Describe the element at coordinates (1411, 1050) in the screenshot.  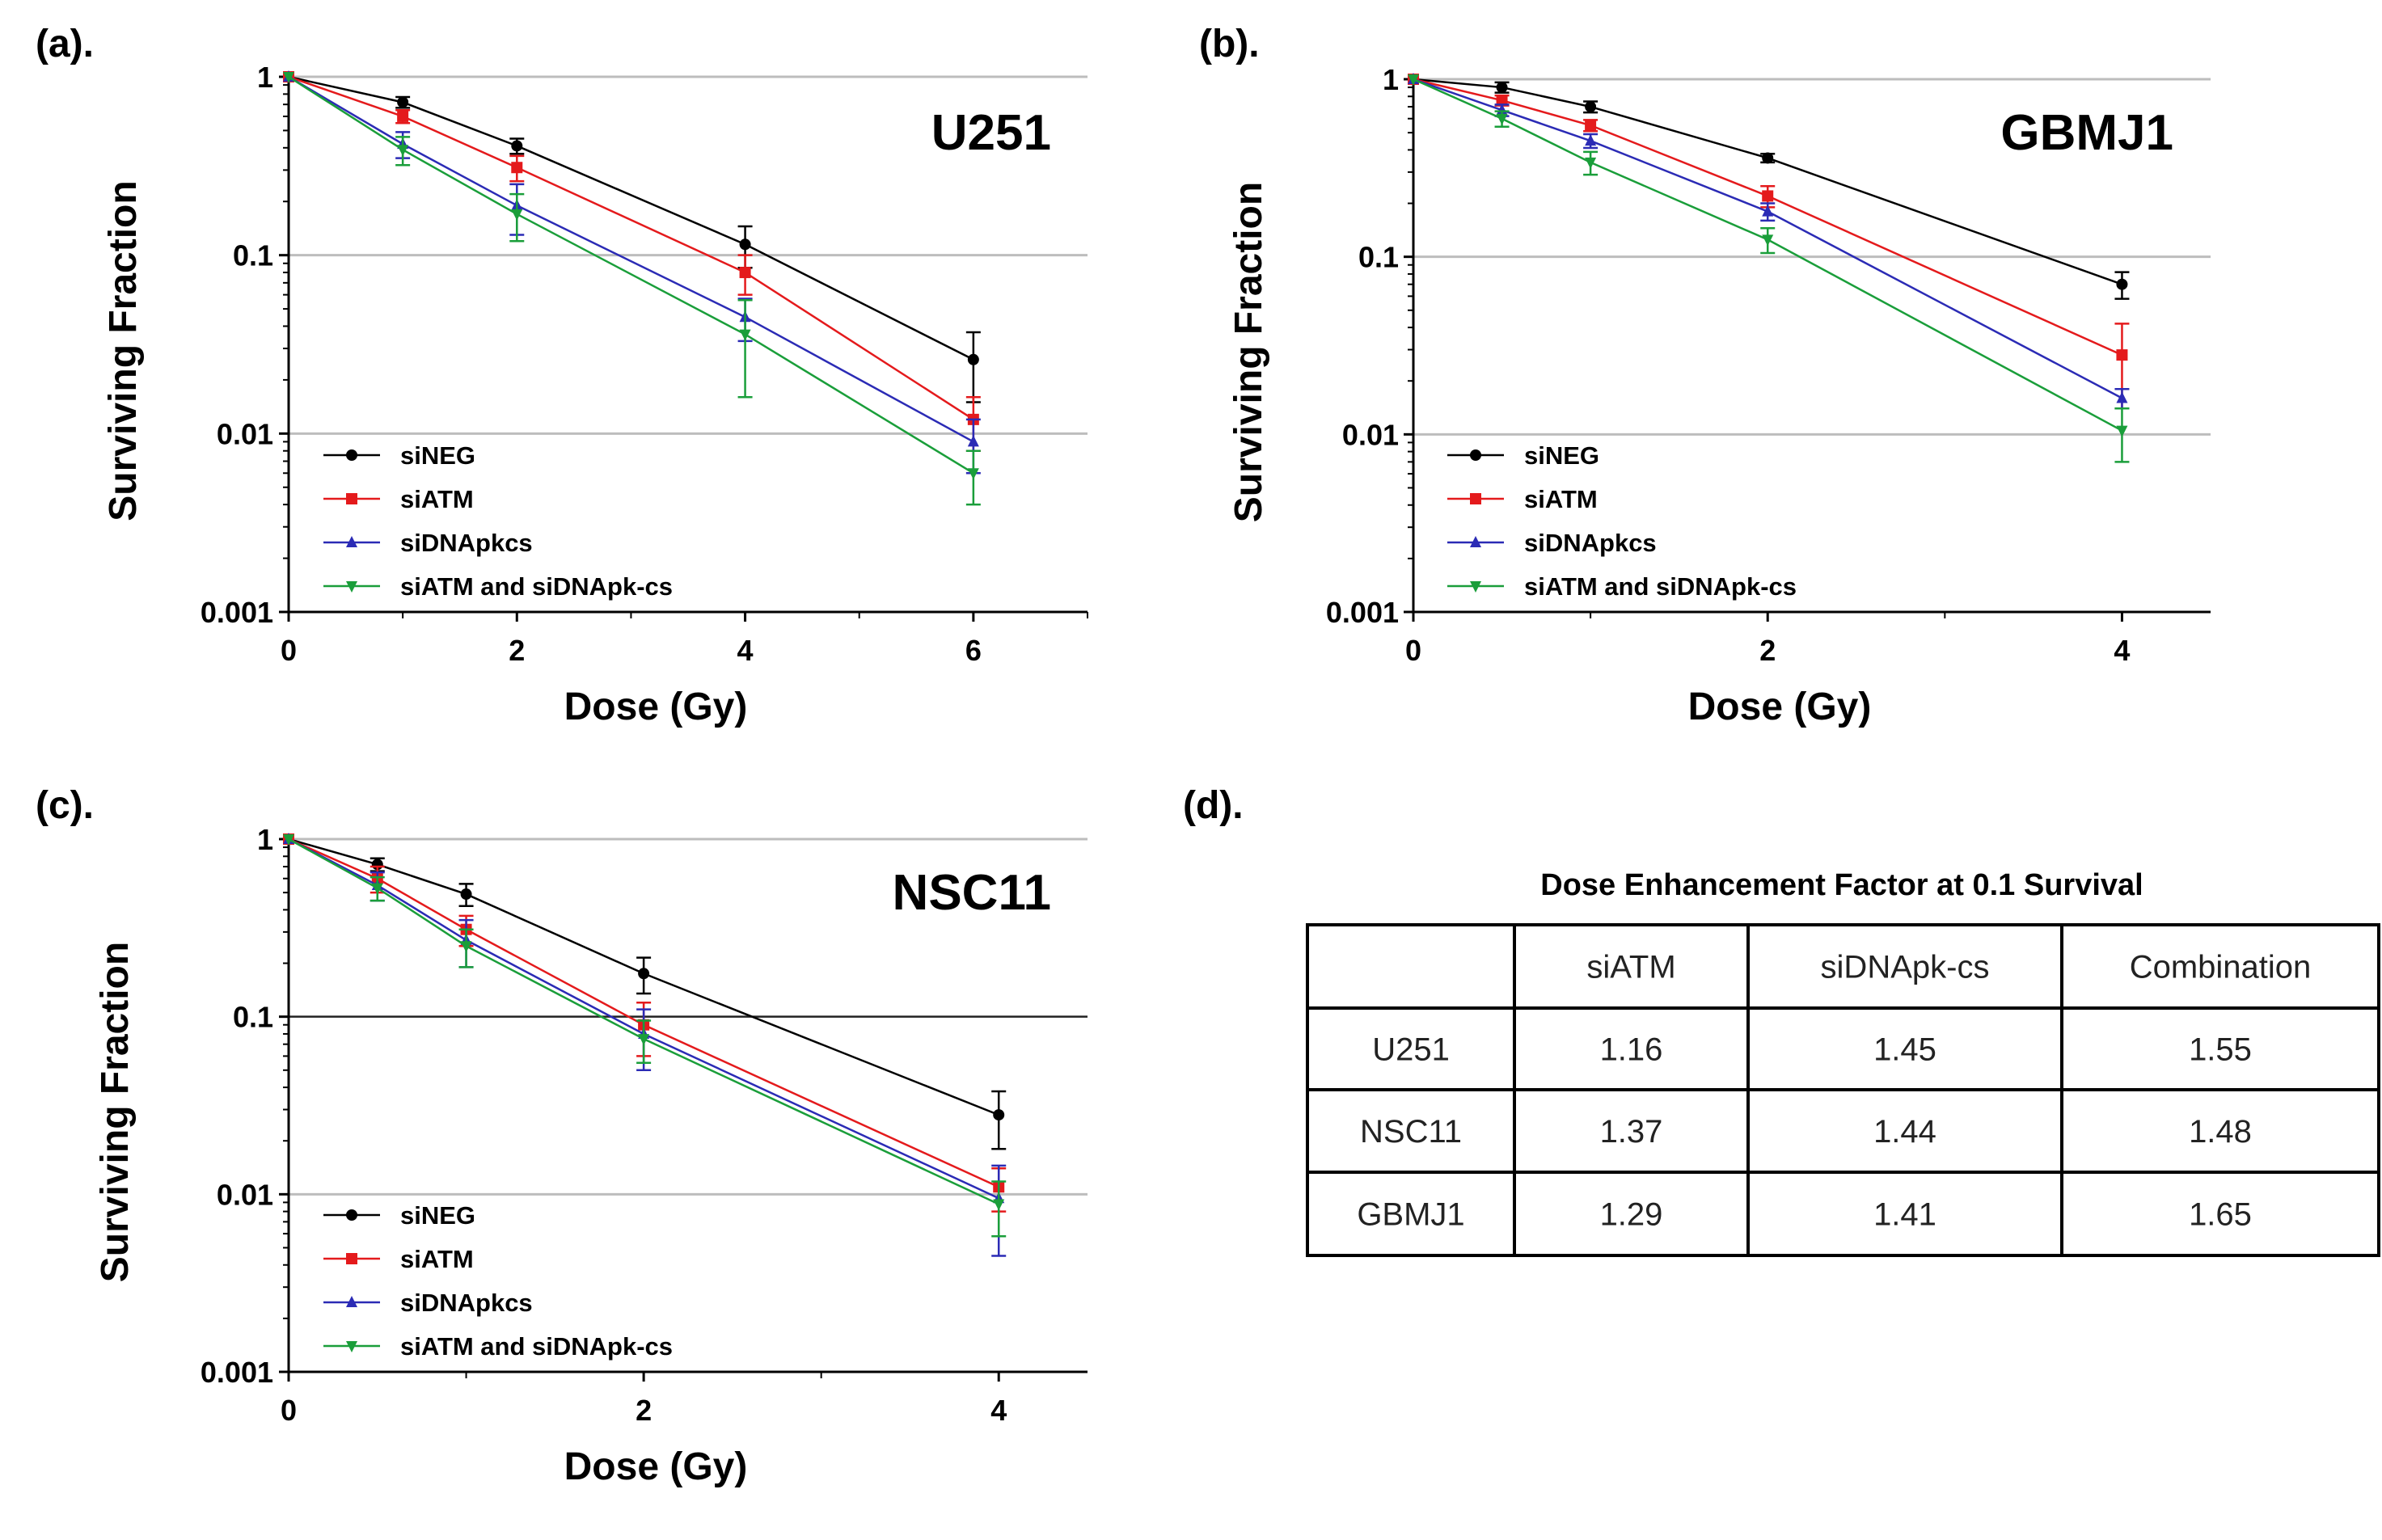
I see `table-cell: U251` at that location.